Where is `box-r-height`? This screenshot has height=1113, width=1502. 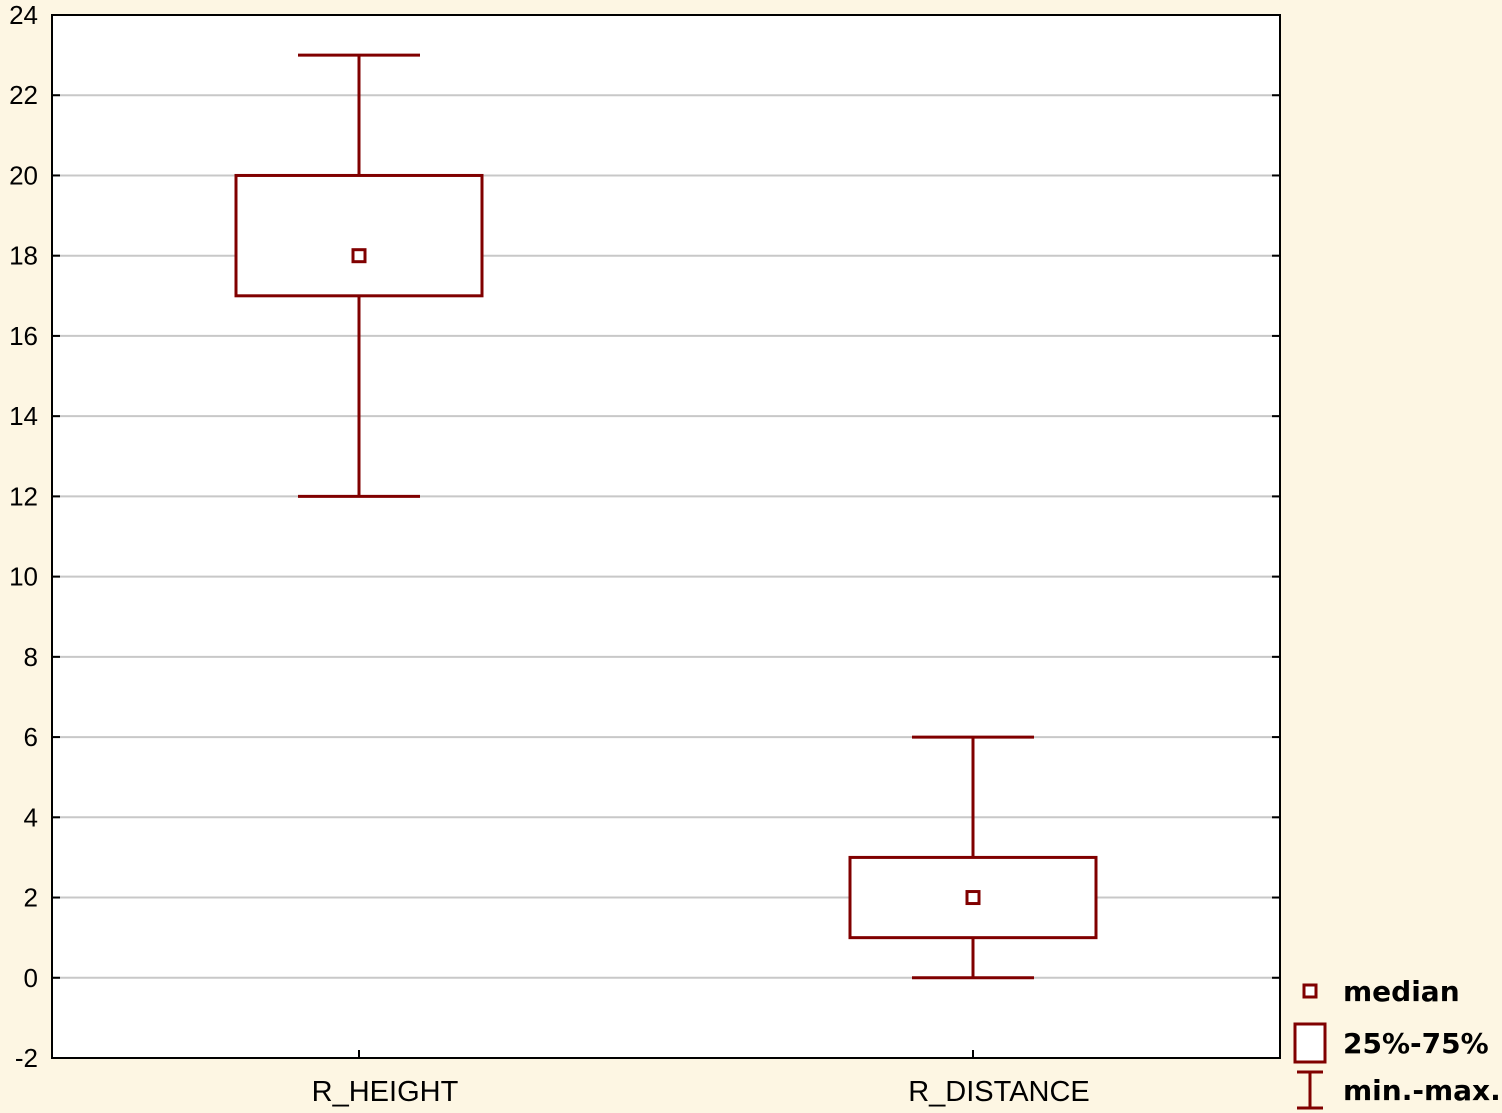 box-r-height is located at coordinates (359, 275).